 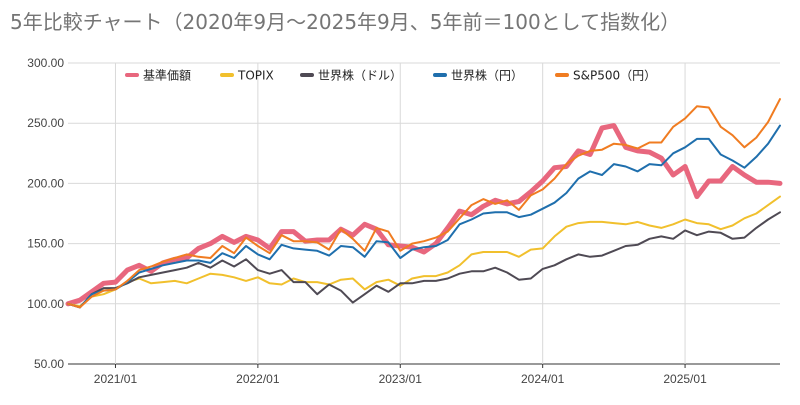 I want to click on x-tick-label: 2024/01, so click(x=543, y=379).